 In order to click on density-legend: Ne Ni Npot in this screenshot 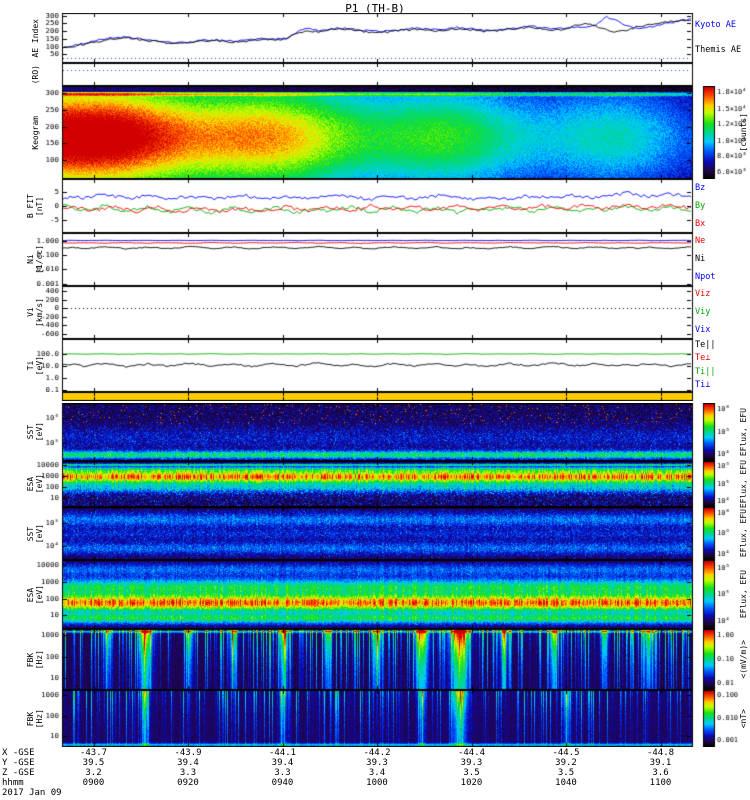, I will do `click(722, 259)`.